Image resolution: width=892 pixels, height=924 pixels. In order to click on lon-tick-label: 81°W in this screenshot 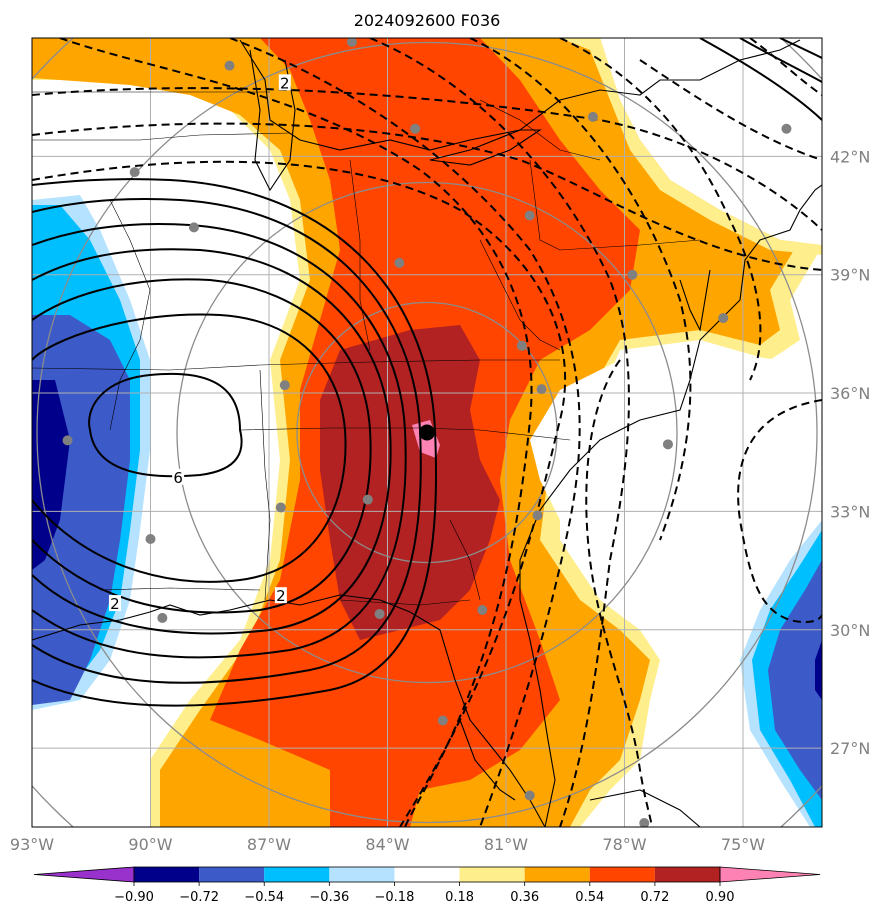, I will do `click(506, 844)`.